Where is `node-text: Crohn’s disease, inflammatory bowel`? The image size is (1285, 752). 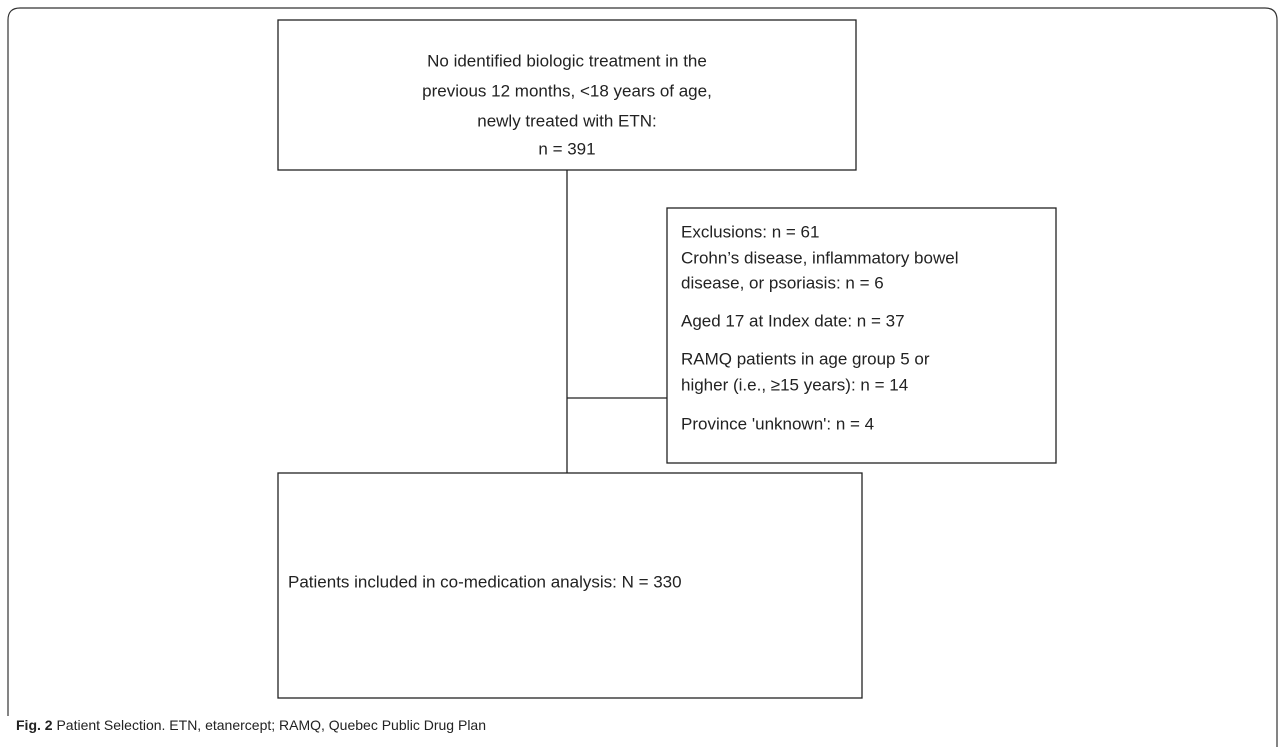
node-text: Crohn’s disease, inflammatory bowel is located at coordinates (819, 257).